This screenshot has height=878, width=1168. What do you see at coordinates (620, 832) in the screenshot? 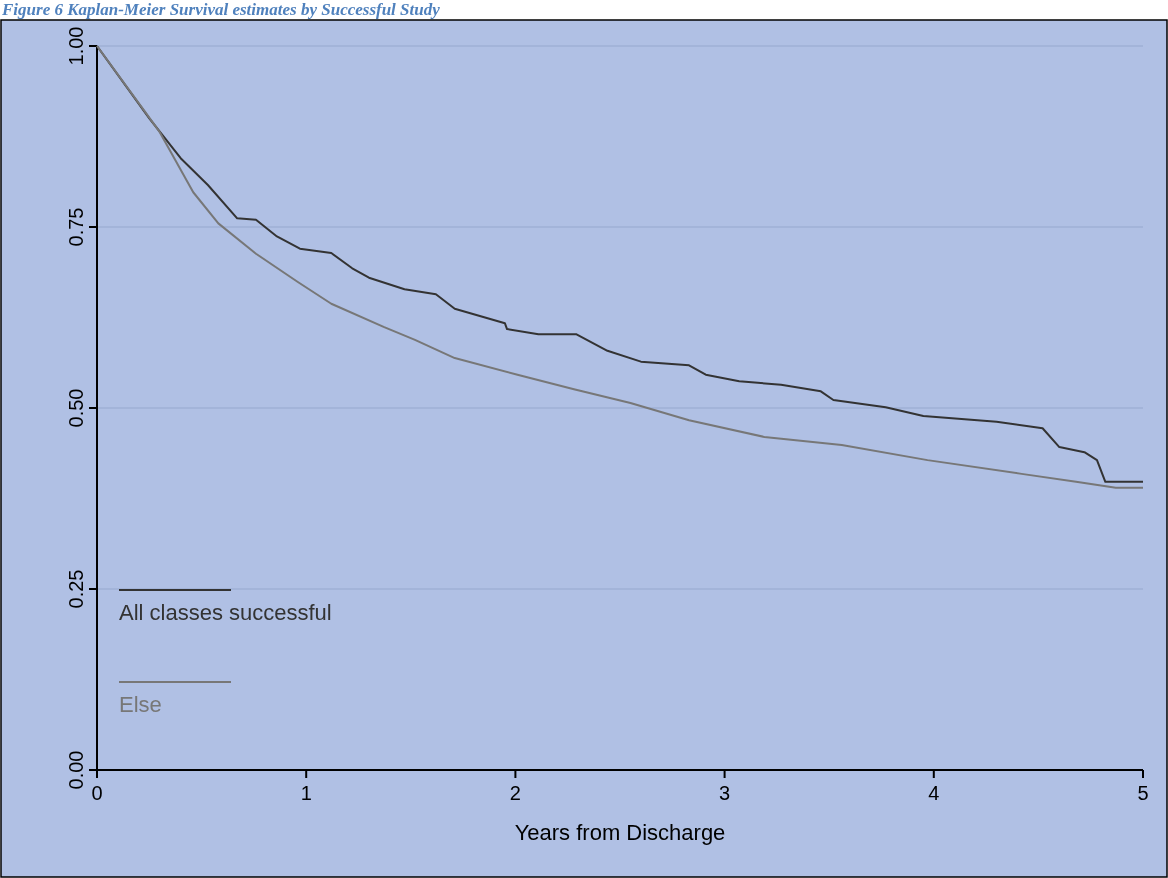
I see `x-axis-title: Years from Discharge` at bounding box center [620, 832].